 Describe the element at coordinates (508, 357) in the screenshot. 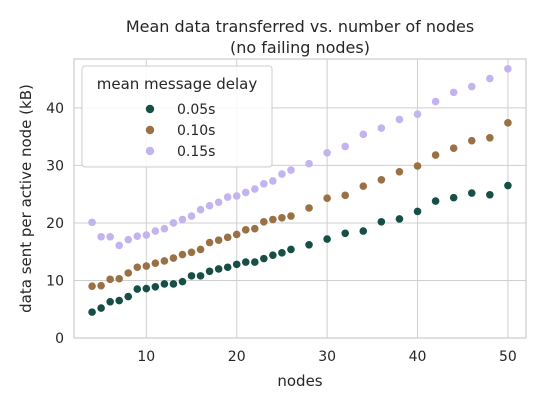

I see `x-tick-label: 50` at that location.